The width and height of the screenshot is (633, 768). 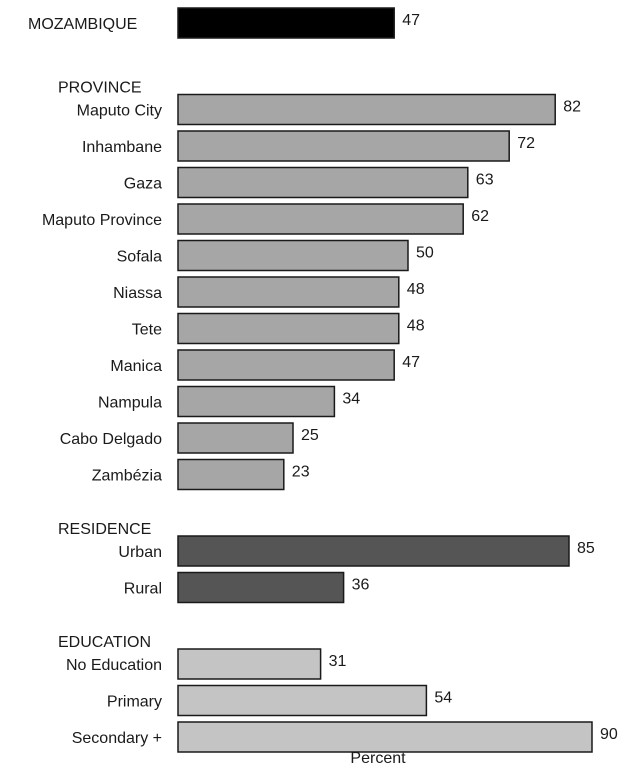 I want to click on category-label: MOZAMBIQUE, so click(x=82, y=24).